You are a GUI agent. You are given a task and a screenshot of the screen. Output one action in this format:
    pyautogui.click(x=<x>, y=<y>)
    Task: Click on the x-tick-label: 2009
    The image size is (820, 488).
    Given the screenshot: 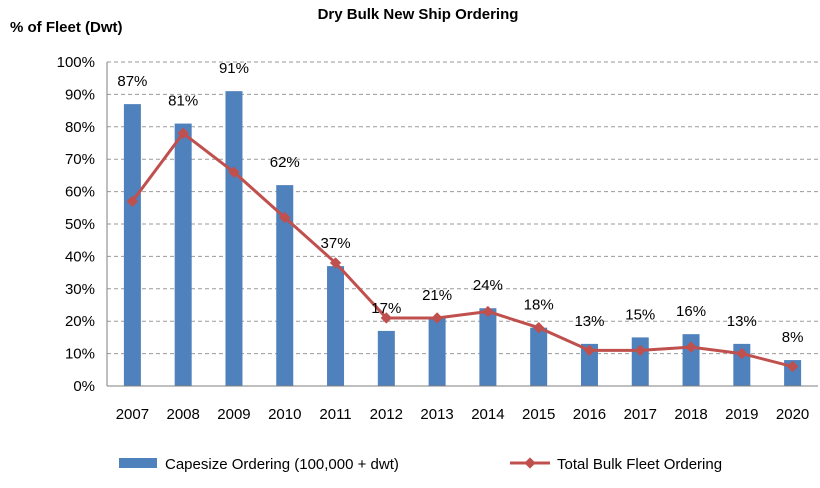 What is the action you would take?
    pyautogui.click(x=233, y=414)
    